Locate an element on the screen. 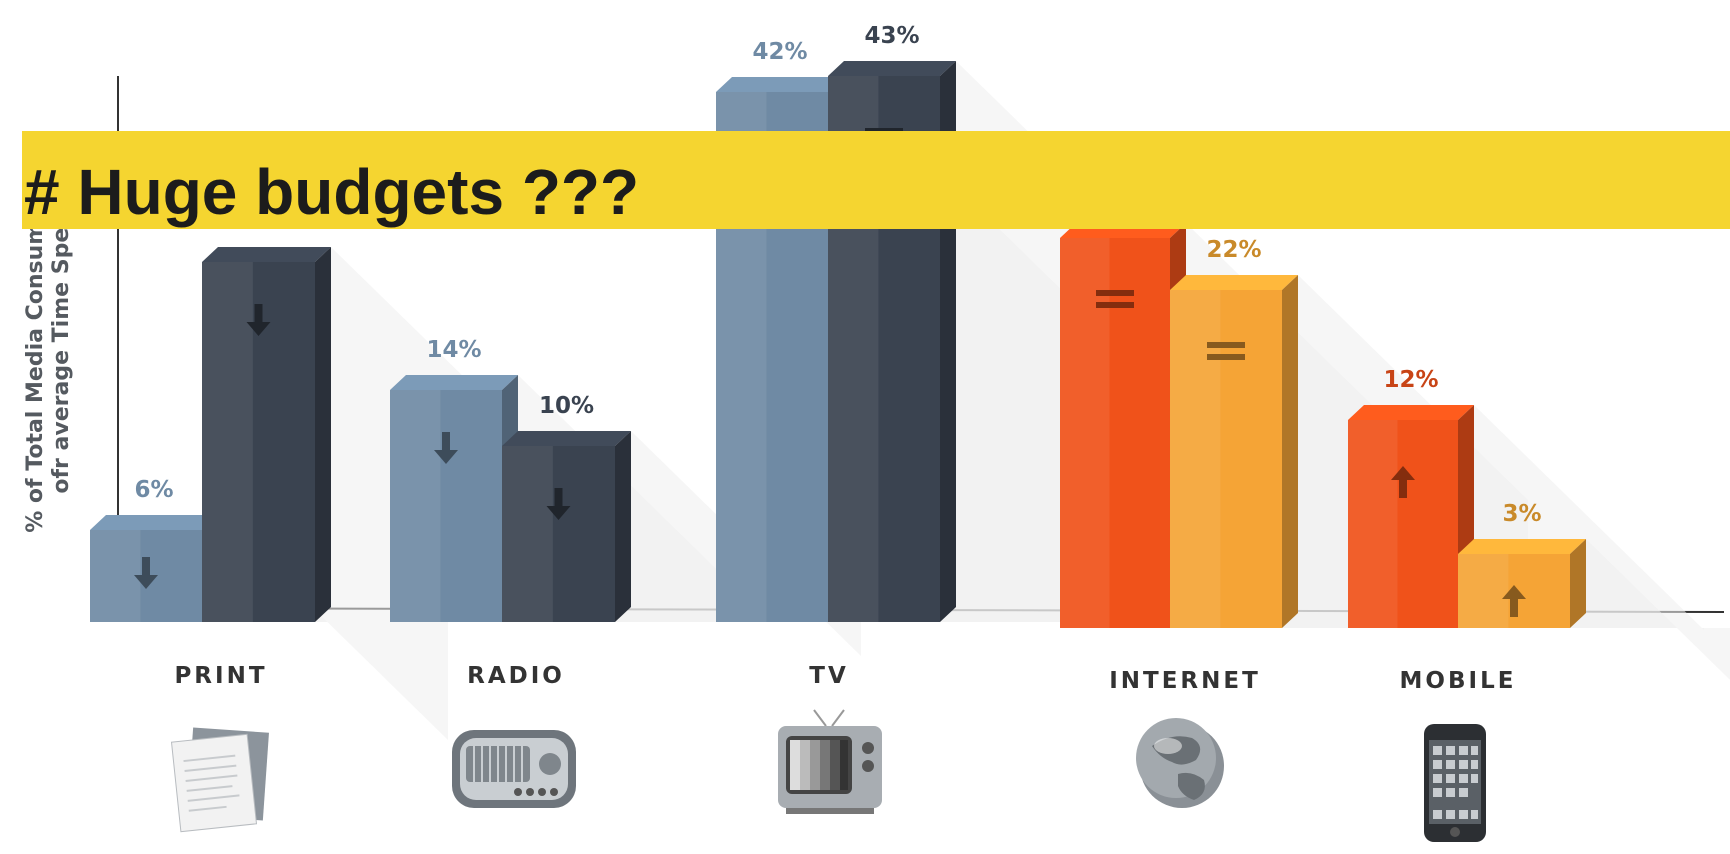 The height and width of the screenshot is (854, 1730). title-banner is located at coordinates (876, 180).